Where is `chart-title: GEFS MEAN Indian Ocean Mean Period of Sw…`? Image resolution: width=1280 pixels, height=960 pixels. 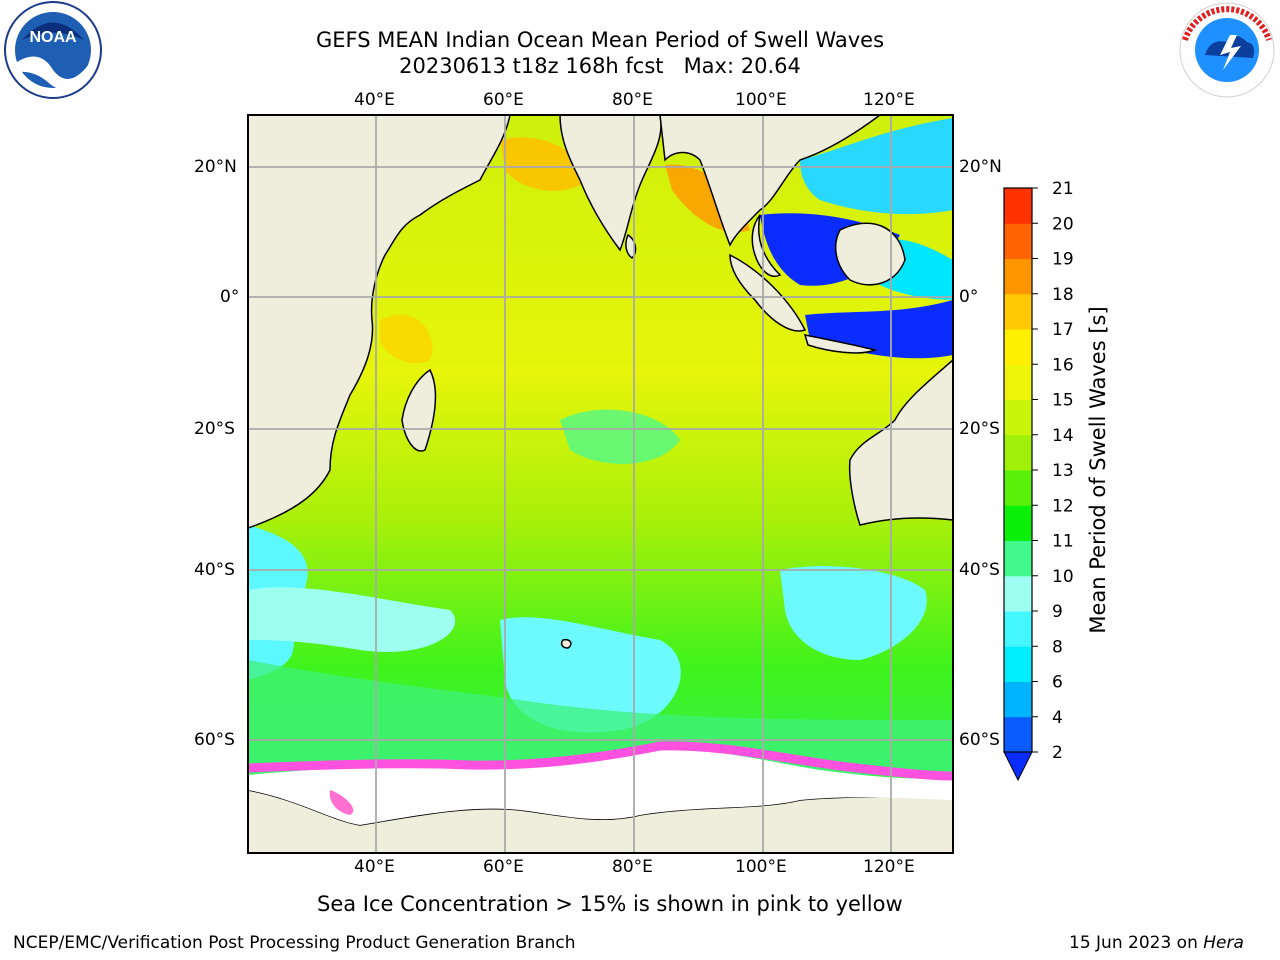
chart-title: GEFS MEAN Indian Ocean Mean Period of Sw… is located at coordinates (600, 40).